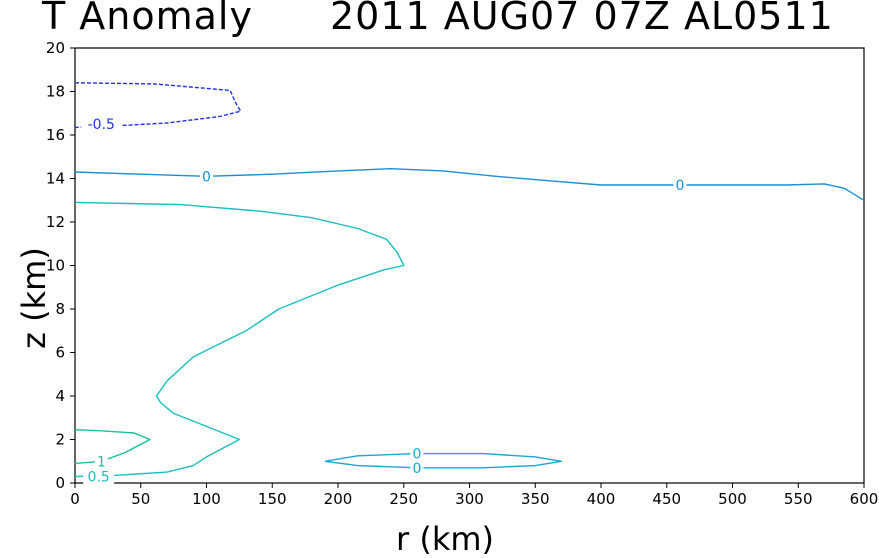 This screenshot has width=879, height=558. What do you see at coordinates (147, 19) in the screenshot?
I see `chart-title-left: T Anomaly` at bounding box center [147, 19].